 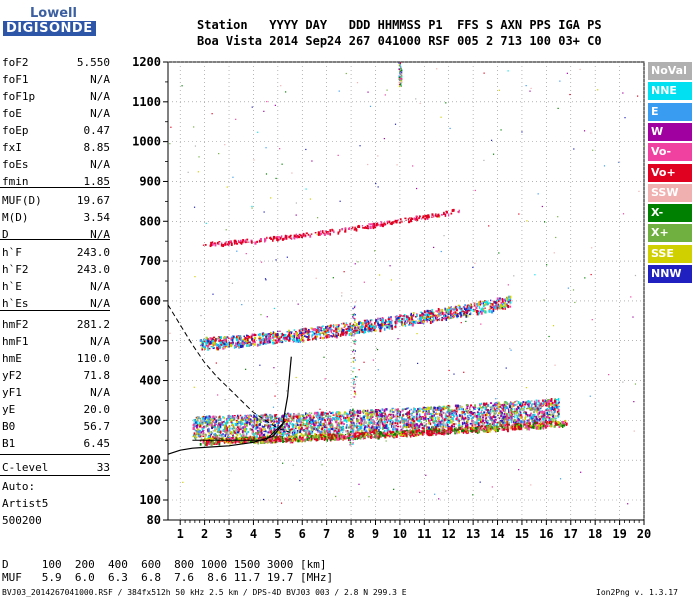 I want to click on x-tick-label: 12, so click(x=448, y=534).